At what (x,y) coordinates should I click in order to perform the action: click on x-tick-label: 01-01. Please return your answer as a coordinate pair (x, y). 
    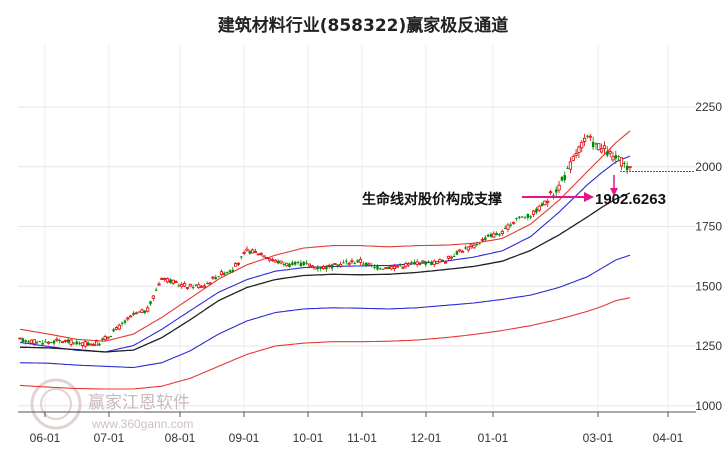
    Looking at the image, I should click on (493, 438).